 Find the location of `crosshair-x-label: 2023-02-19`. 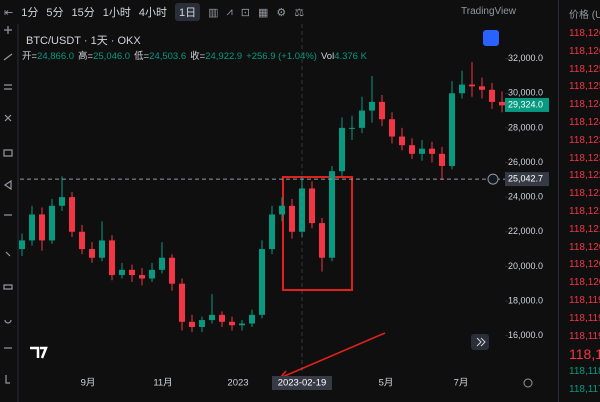

crosshair-x-label: 2023-02-19 is located at coordinates (302, 383).